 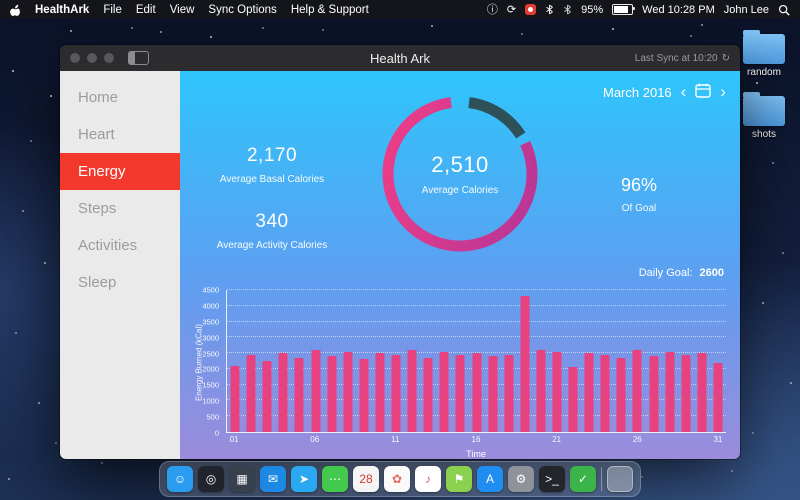 I want to click on average-calories-value: 2,510, so click(x=460, y=164).